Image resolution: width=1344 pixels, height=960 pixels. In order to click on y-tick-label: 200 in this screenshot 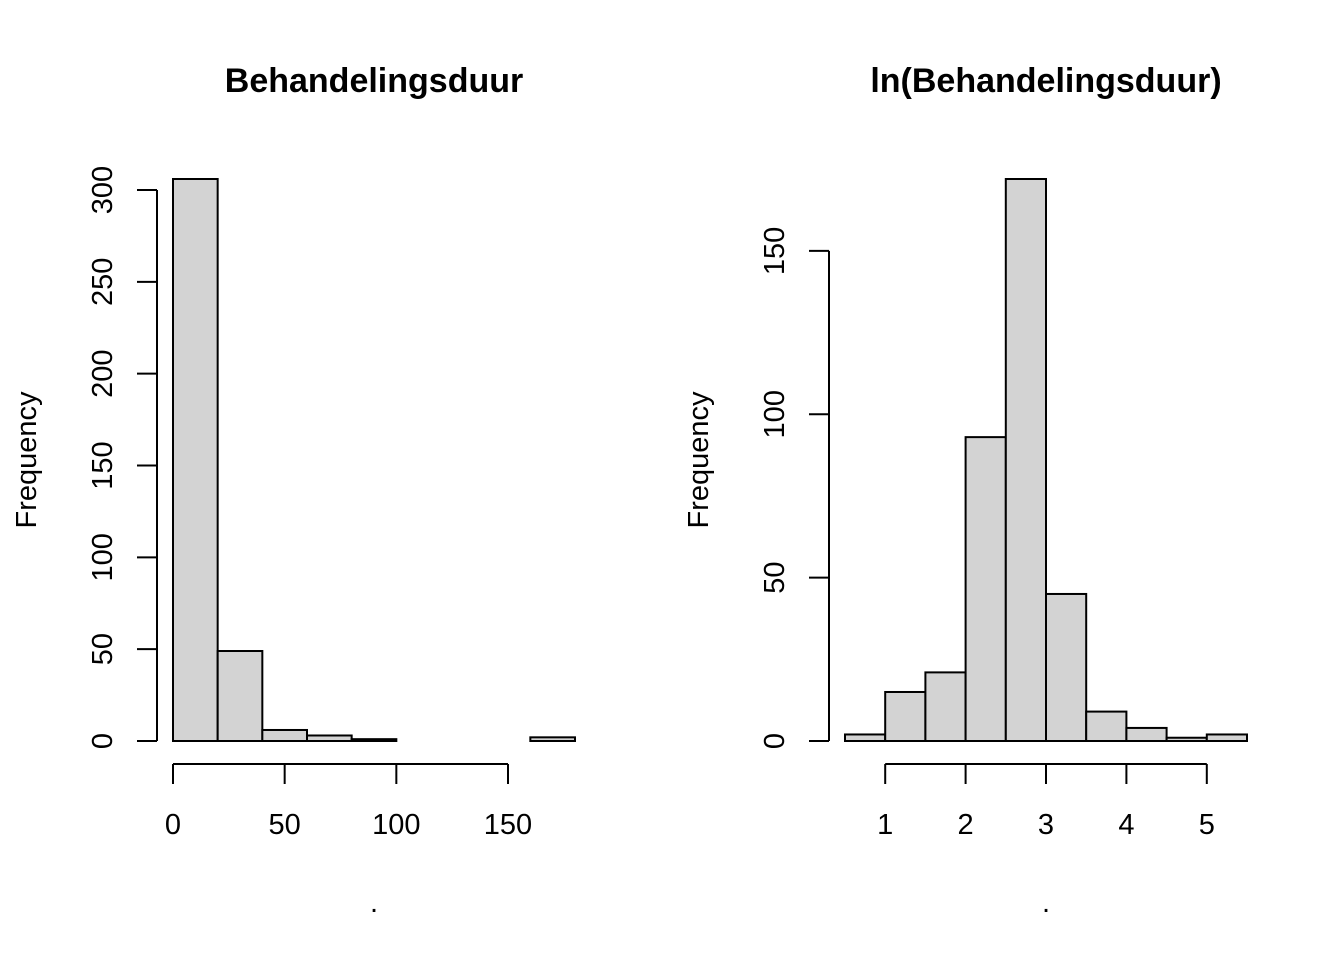, I will do `click(103, 373)`.